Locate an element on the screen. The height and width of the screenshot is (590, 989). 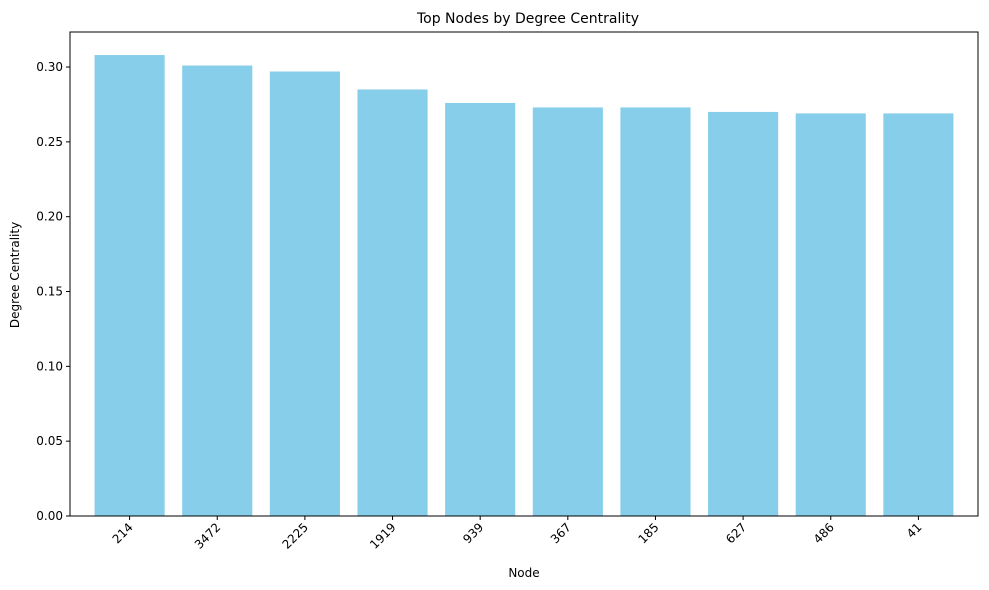
bar-1919 is located at coordinates (392, 302).